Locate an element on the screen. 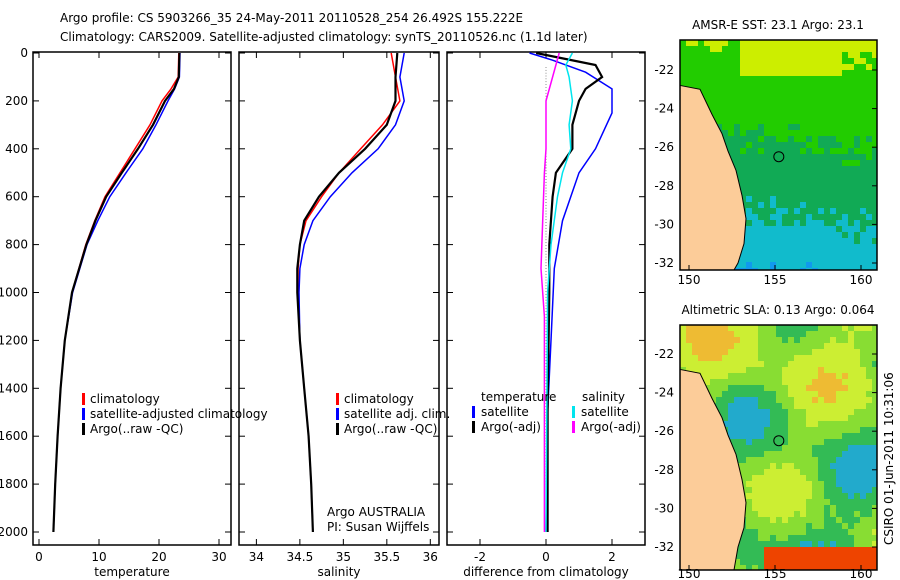  series-line-salinity-satellite is located at coordinates (559, 292).